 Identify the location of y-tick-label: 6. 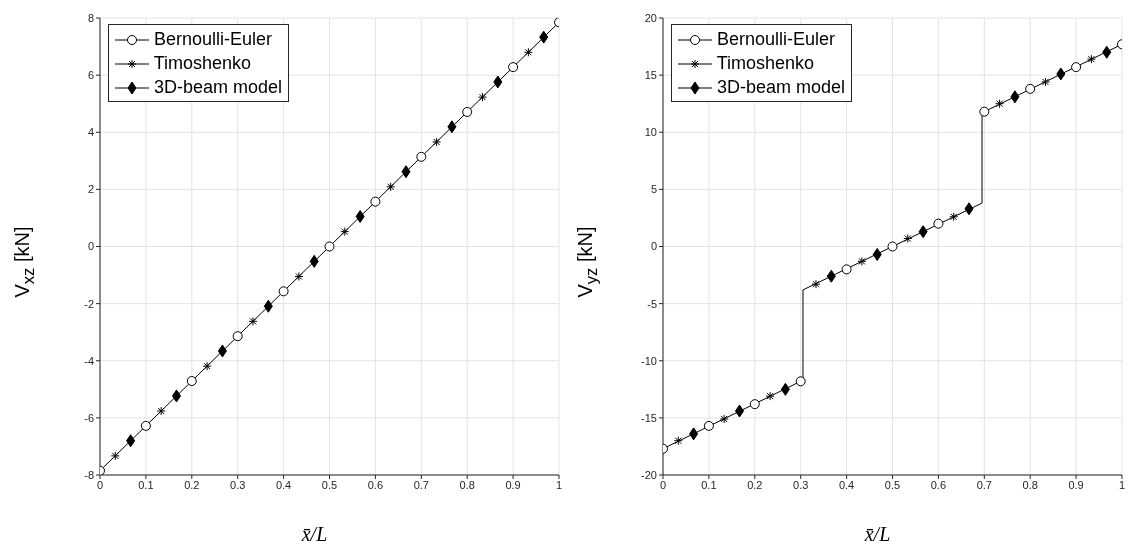
(90, 75).